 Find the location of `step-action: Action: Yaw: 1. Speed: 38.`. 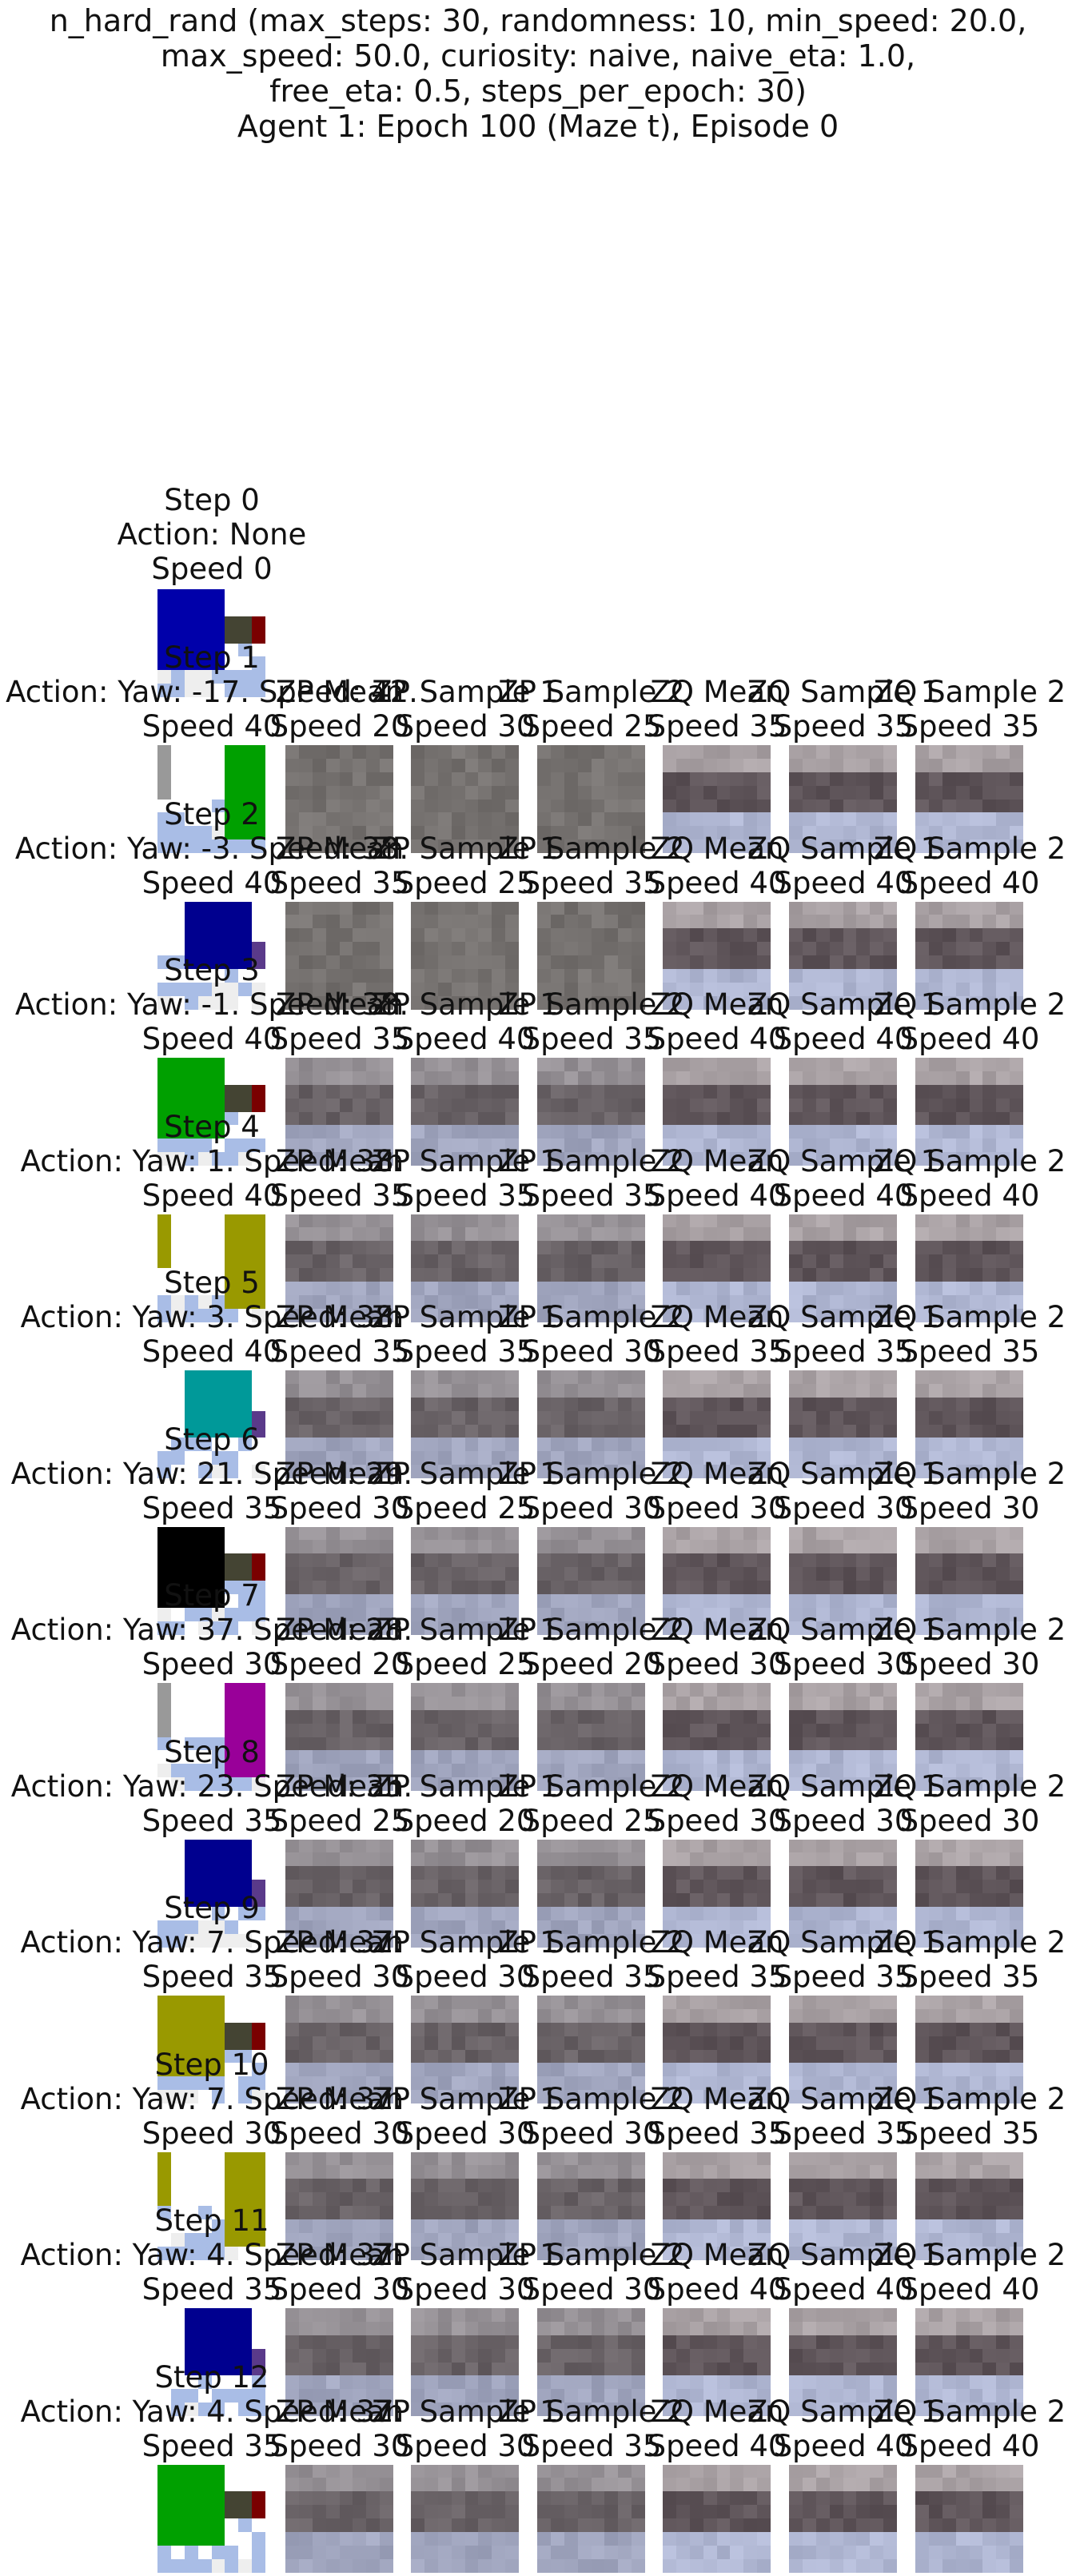

step-action: Action: Yaw: 1. Speed: 38. is located at coordinates (212, 1160).